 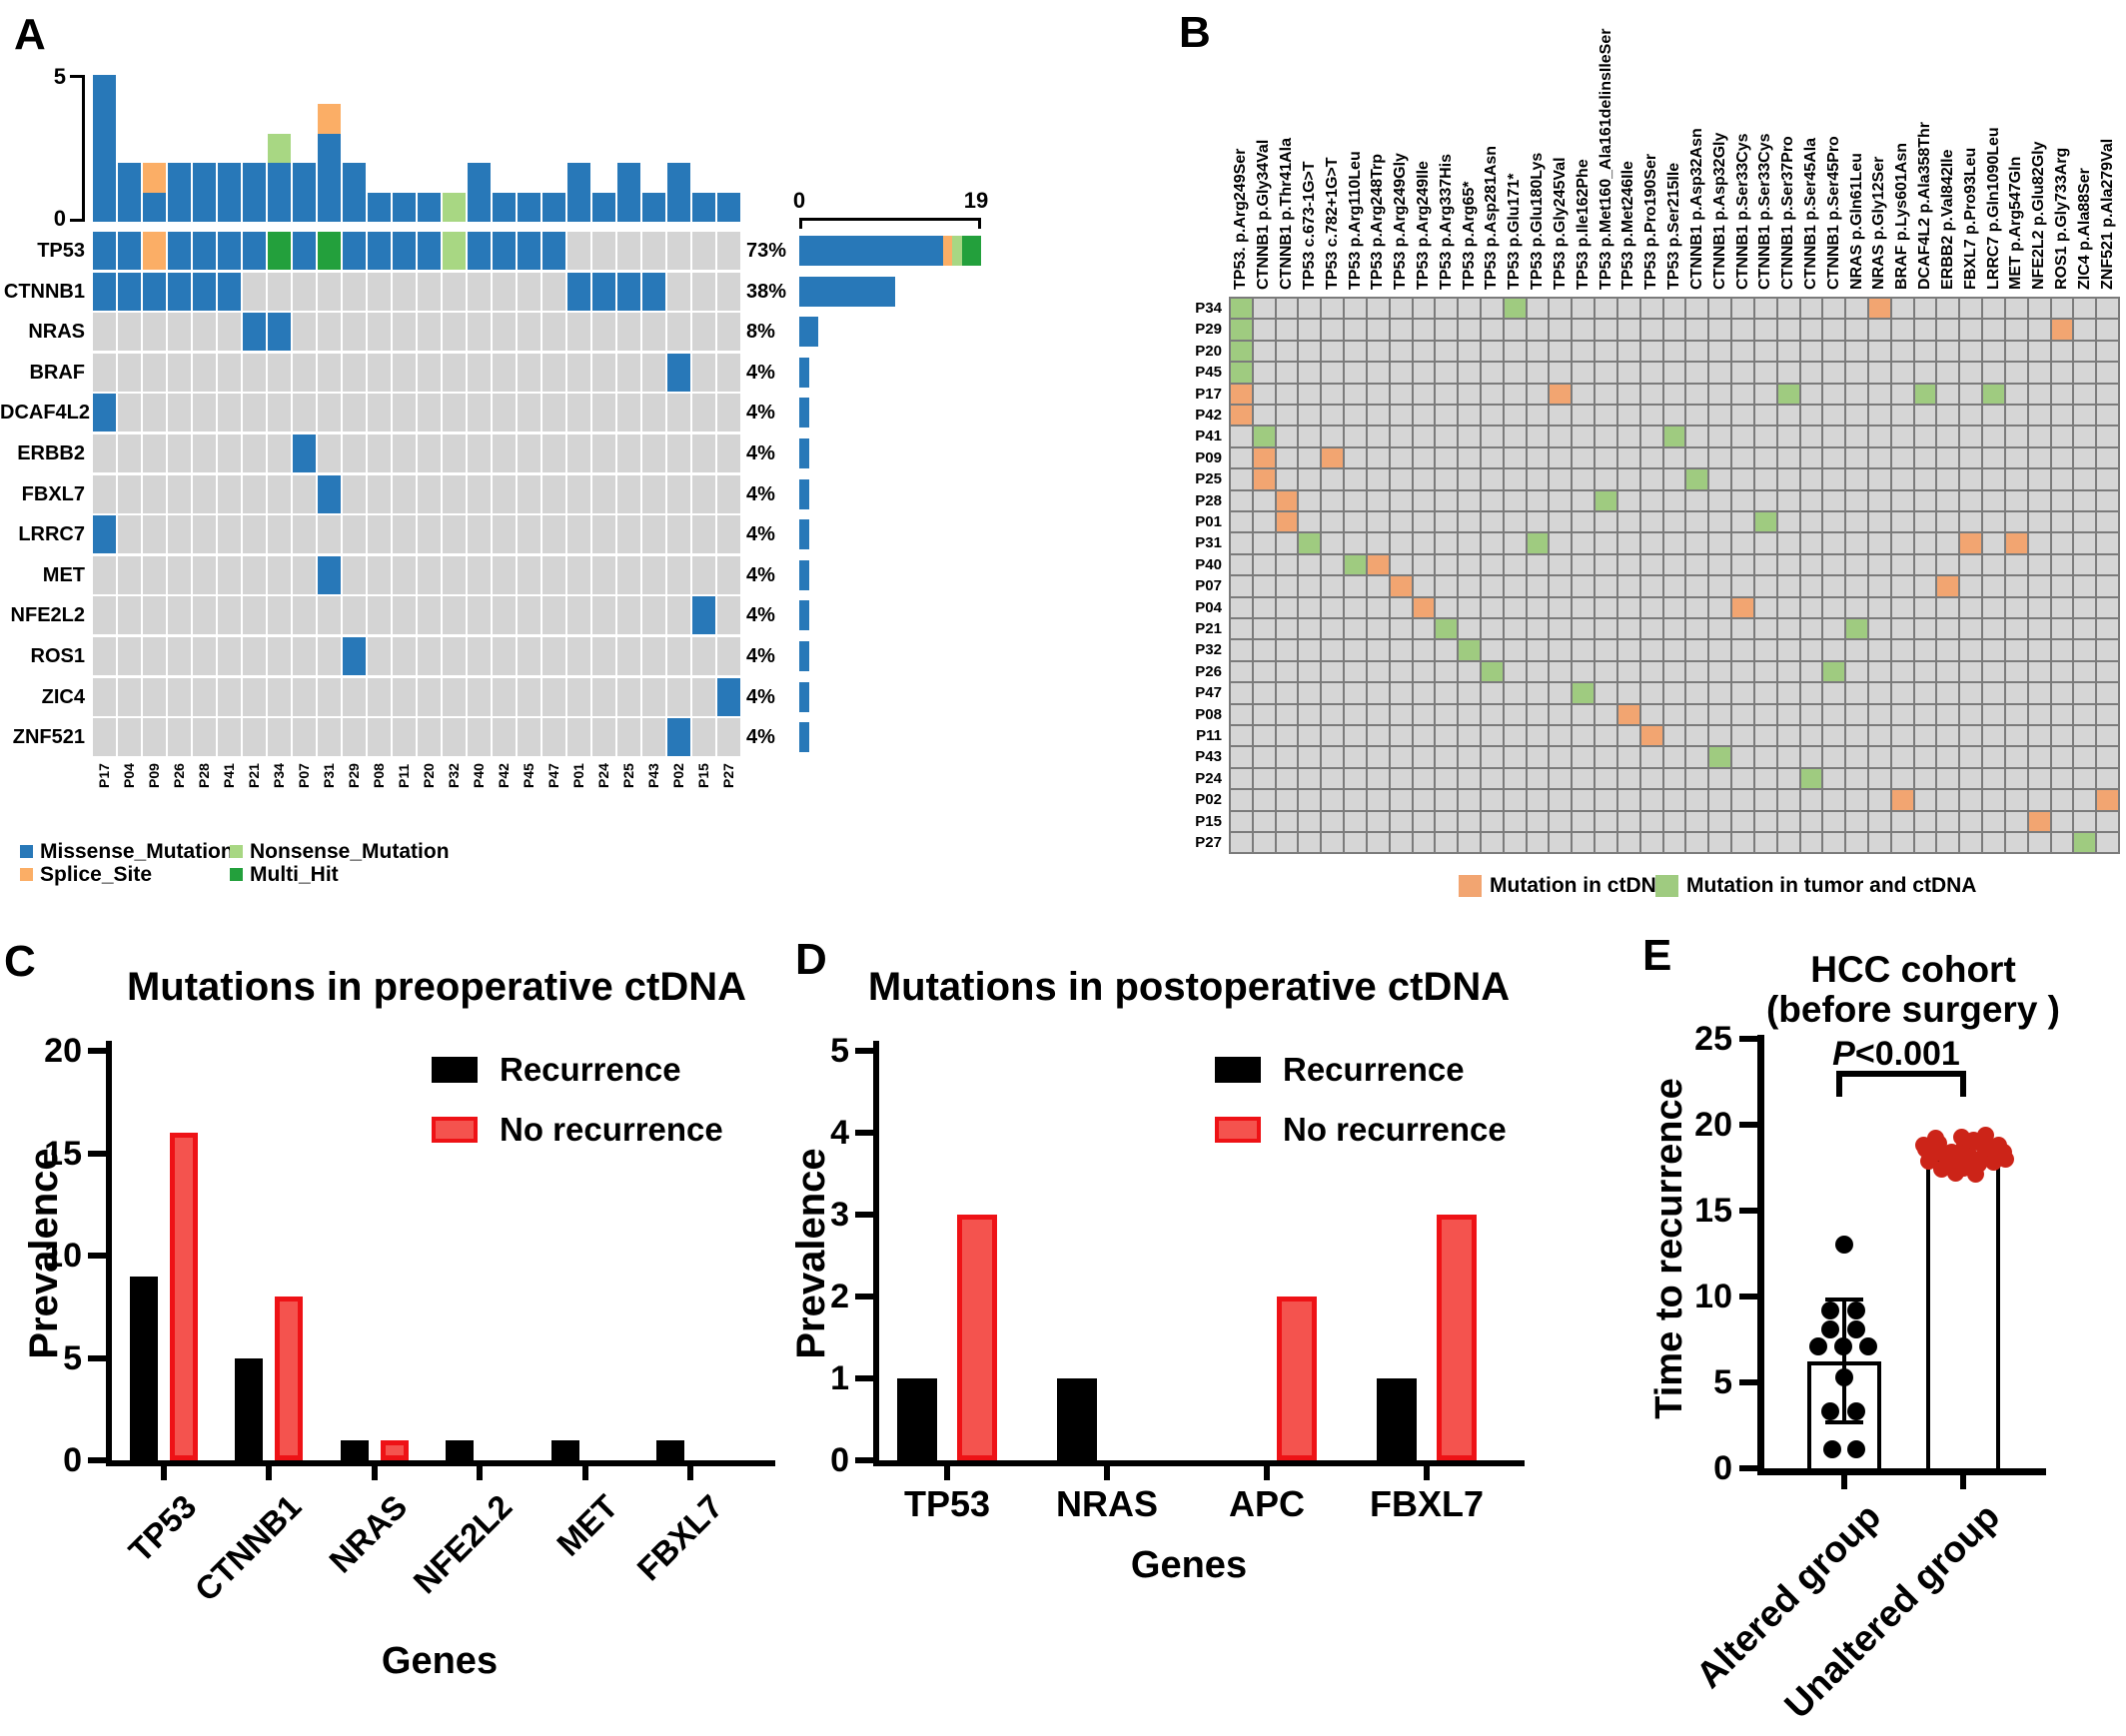 What do you see at coordinates (1896, 1054) in the screenshot?
I see `e-significance: P<0.001` at bounding box center [1896, 1054].